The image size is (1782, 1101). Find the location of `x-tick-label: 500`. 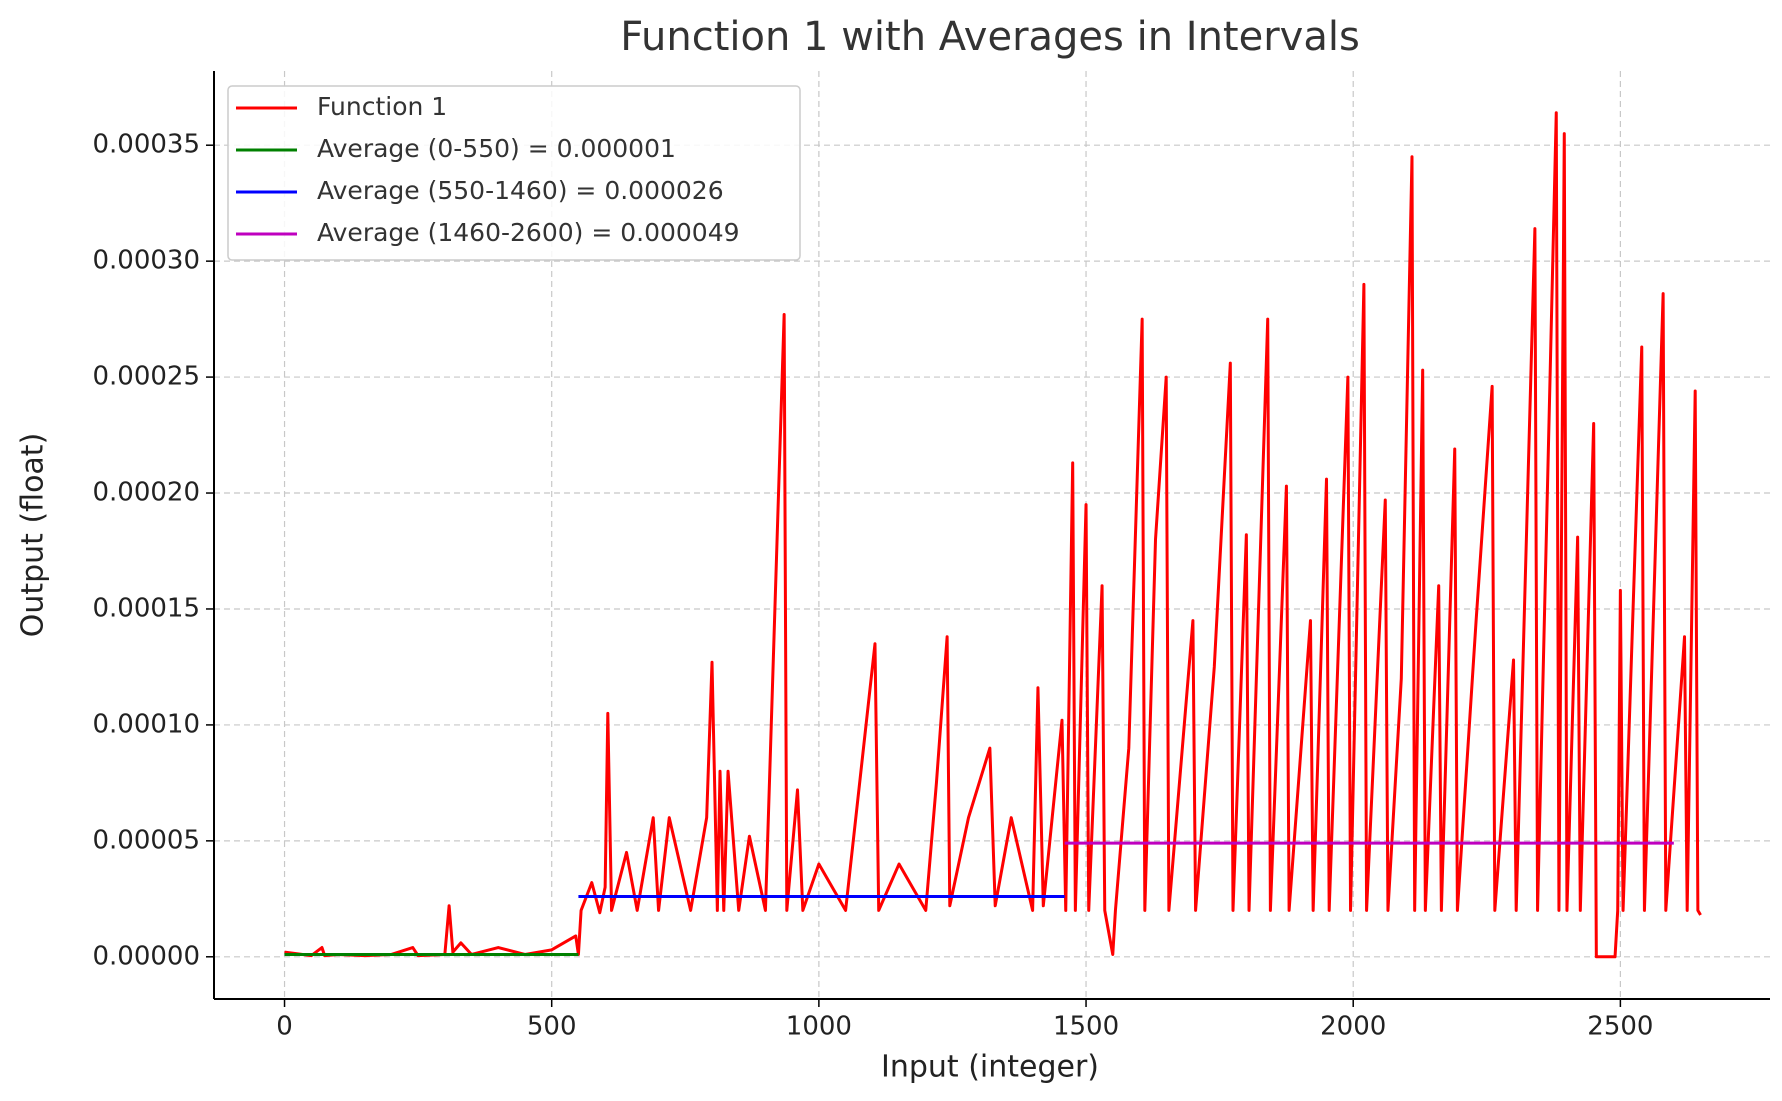

x-tick-label: 500 is located at coordinates (552, 1027).